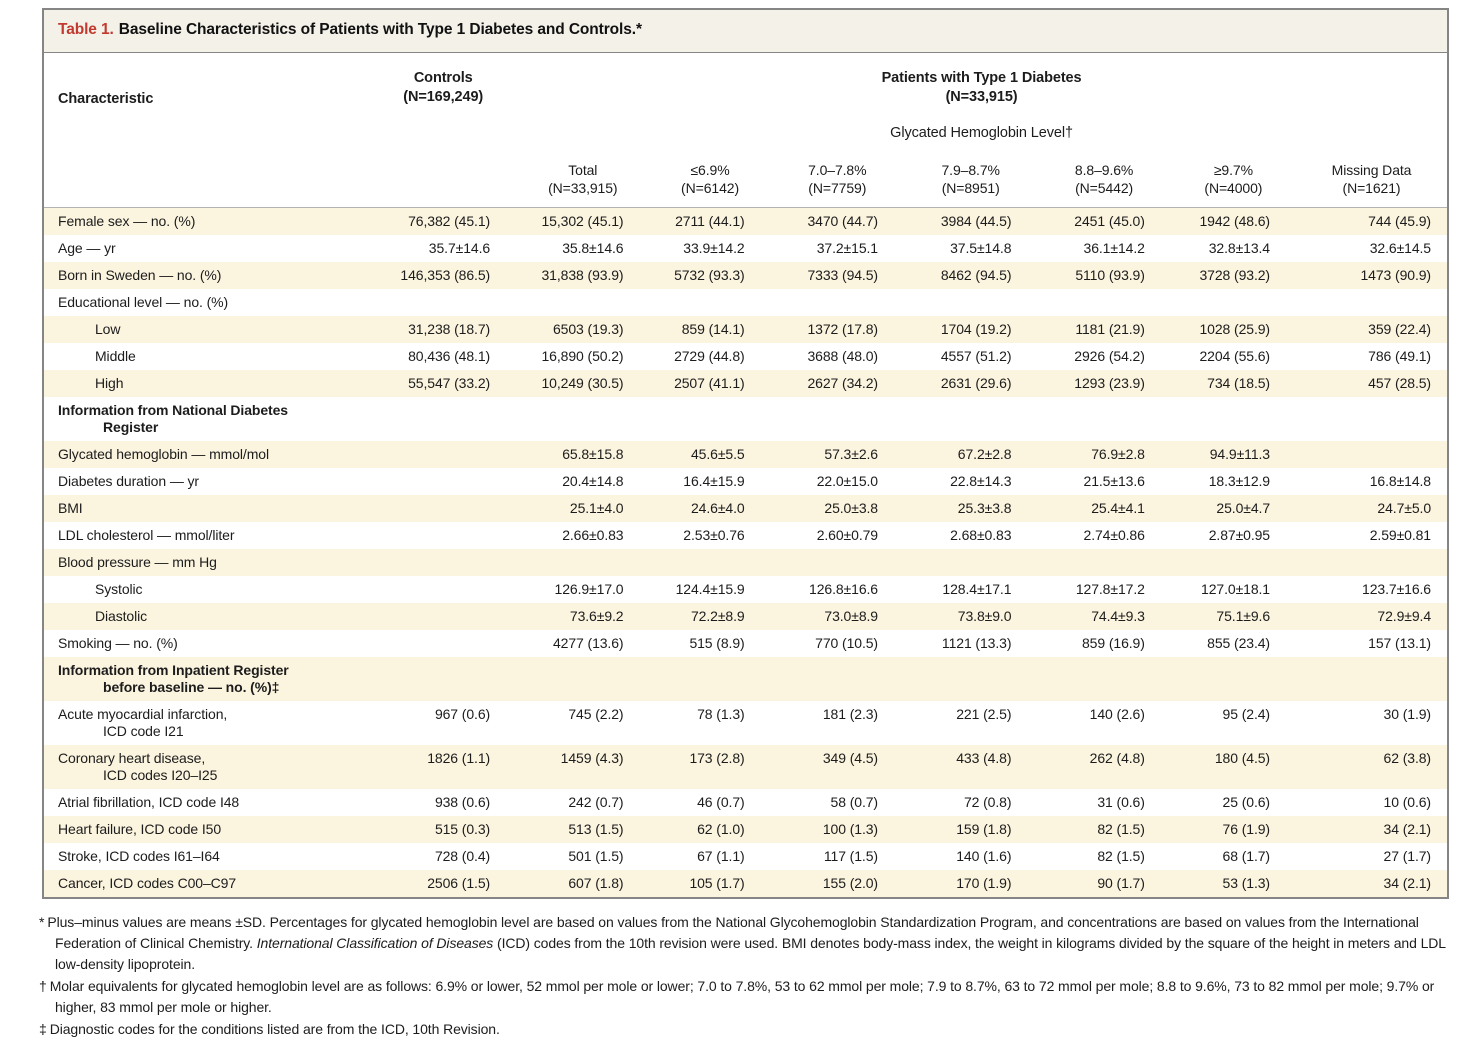 This screenshot has height=1063, width=1465. I want to click on value-cell: 31,238 (18.7), so click(449, 328).